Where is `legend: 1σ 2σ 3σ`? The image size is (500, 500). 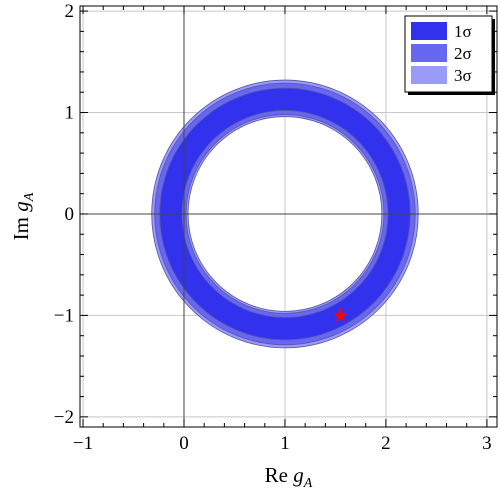 legend: 1σ 2σ 3σ is located at coordinates (449, 55).